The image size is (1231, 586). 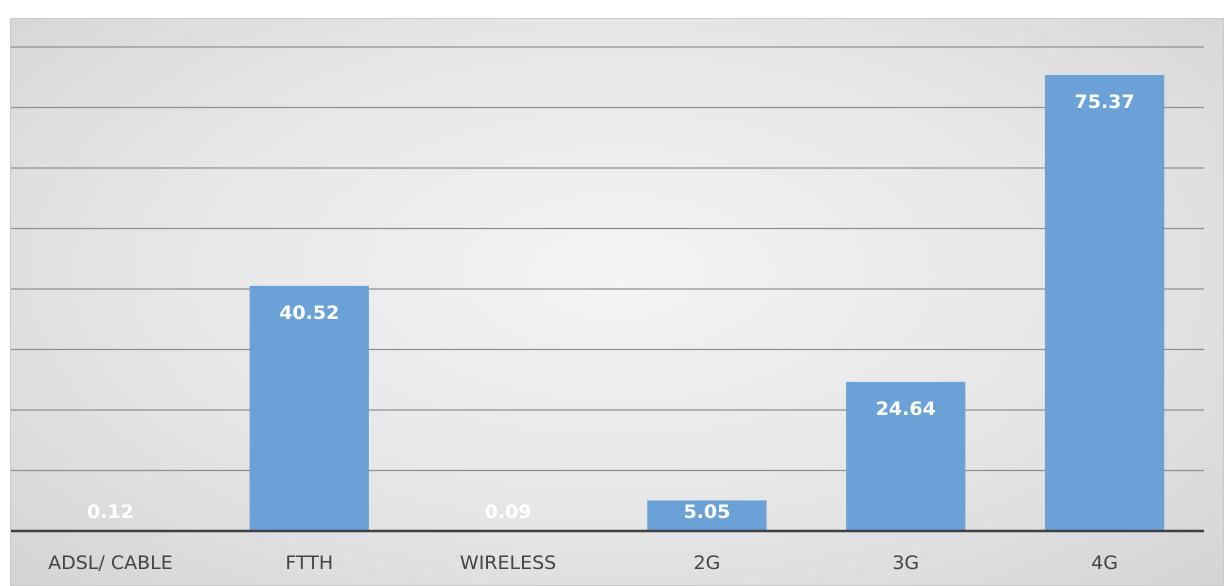 What do you see at coordinates (583, 563) in the screenshot?
I see `x-axis-tick-labels: ADSL/ CABLE FTTH WIRELESS 2G 3G 4G` at bounding box center [583, 563].